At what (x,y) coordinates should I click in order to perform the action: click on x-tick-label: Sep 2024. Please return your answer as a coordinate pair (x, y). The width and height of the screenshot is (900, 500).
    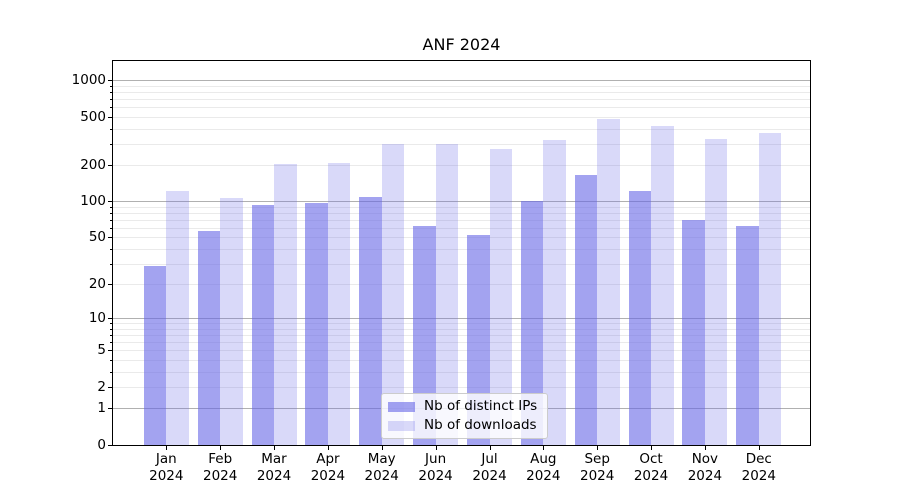
    Looking at the image, I should click on (597, 467).